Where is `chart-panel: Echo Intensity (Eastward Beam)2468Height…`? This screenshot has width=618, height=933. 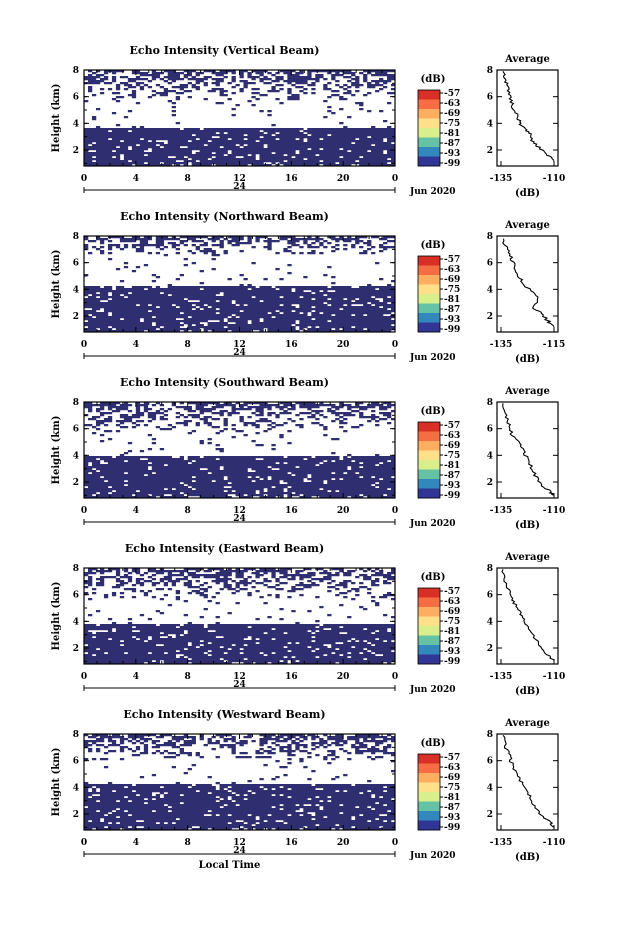
chart-panel: Echo Intensity (Eastward Beam)2468Height… is located at coordinates (308, 619).